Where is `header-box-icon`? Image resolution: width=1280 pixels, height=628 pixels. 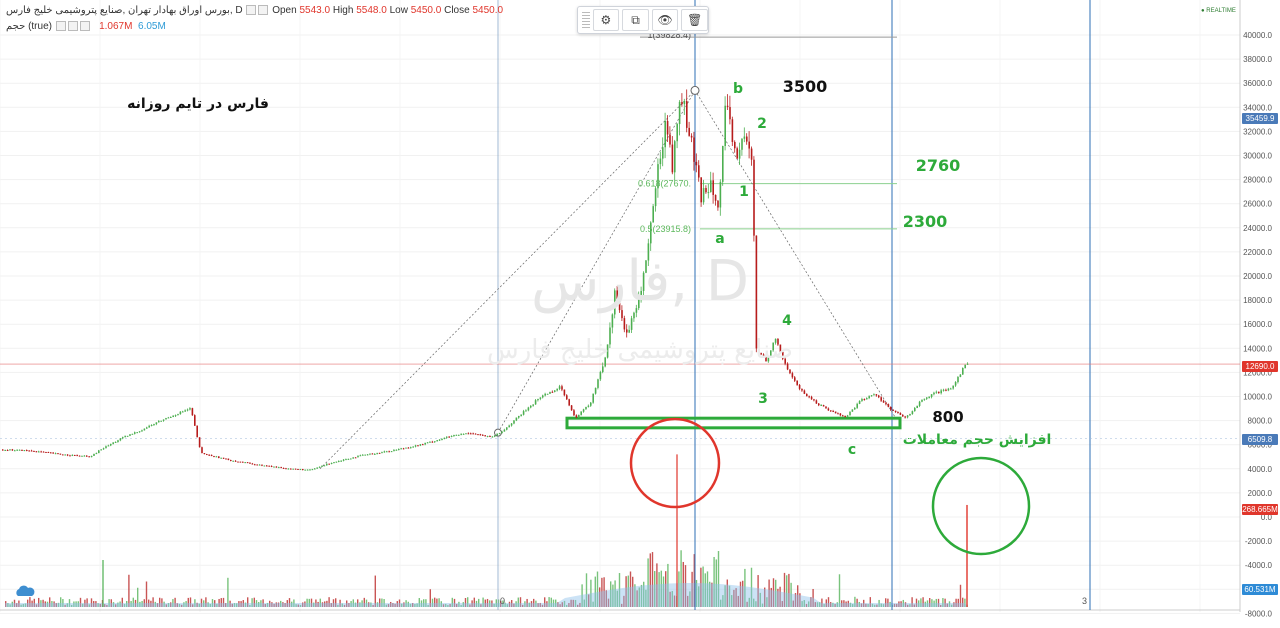 header-box-icon is located at coordinates (251, 10).